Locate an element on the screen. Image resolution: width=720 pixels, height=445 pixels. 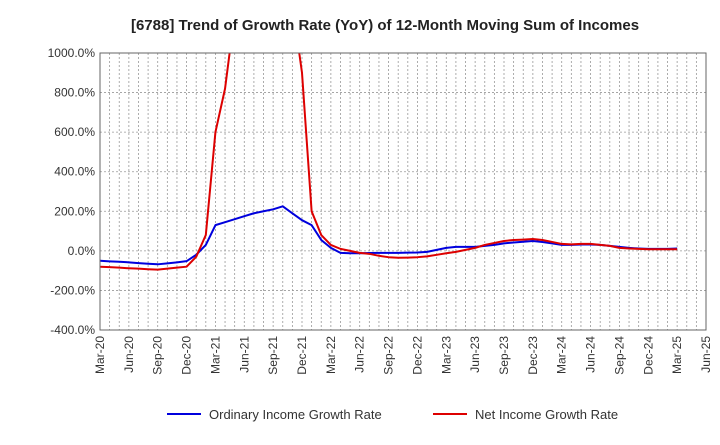
y-tick-label: 1000.0% is located at coordinates (72, 53).